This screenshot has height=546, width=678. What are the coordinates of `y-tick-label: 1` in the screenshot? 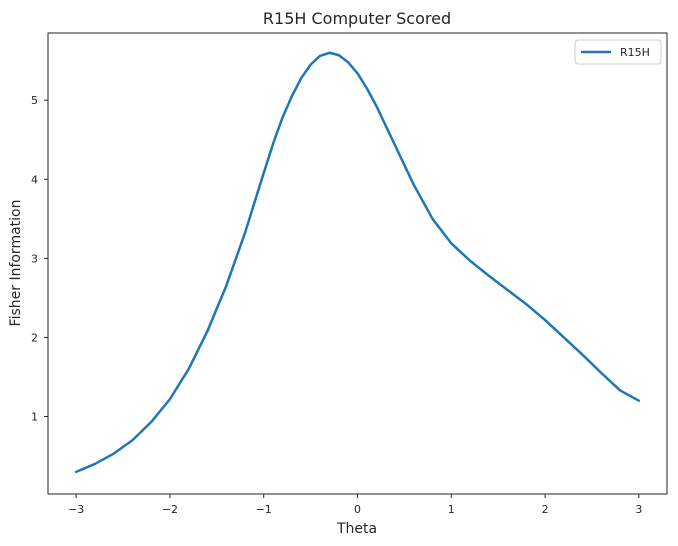 It's located at (34, 417).